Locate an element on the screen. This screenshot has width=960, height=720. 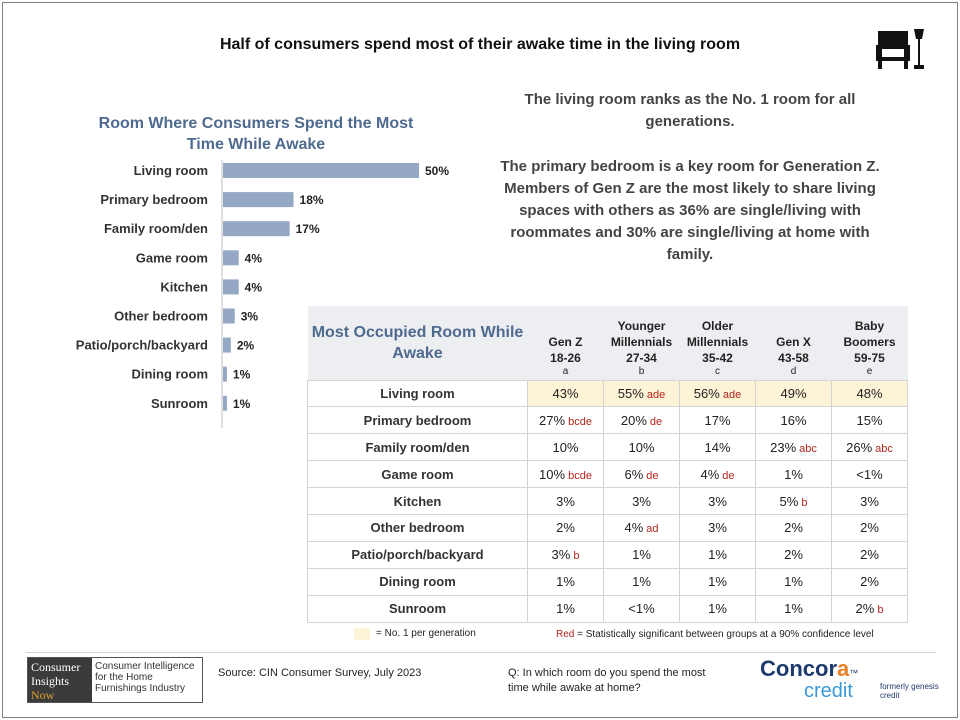
cell-value: 6% is located at coordinates (634, 474).